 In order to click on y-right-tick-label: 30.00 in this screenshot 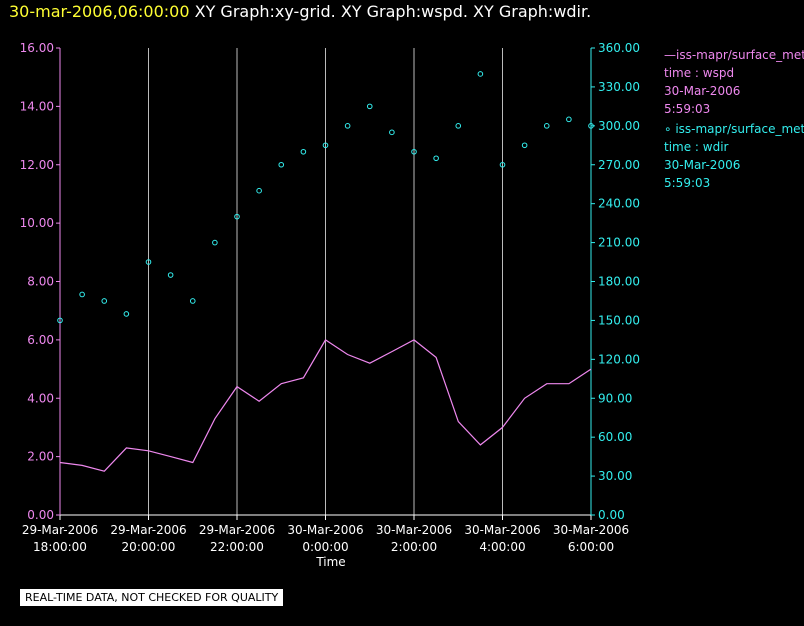, I will do `click(615, 476)`.